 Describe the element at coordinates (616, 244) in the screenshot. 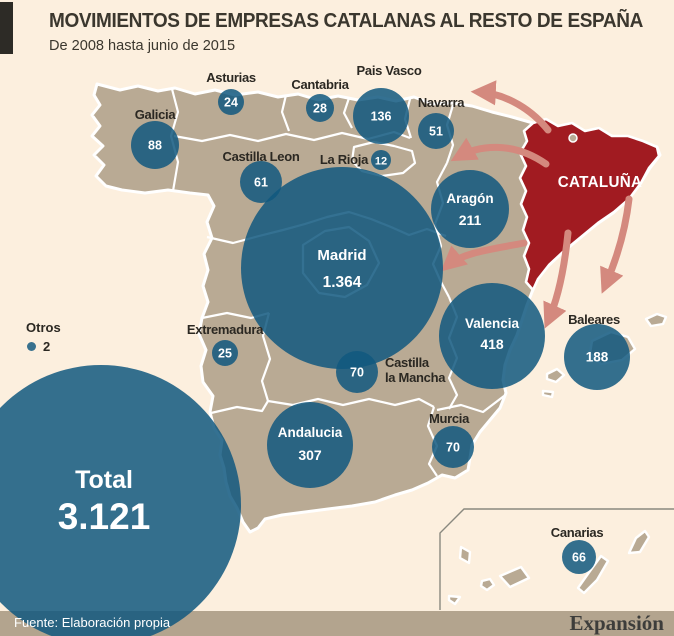

I see `arrow-to-baleares` at that location.